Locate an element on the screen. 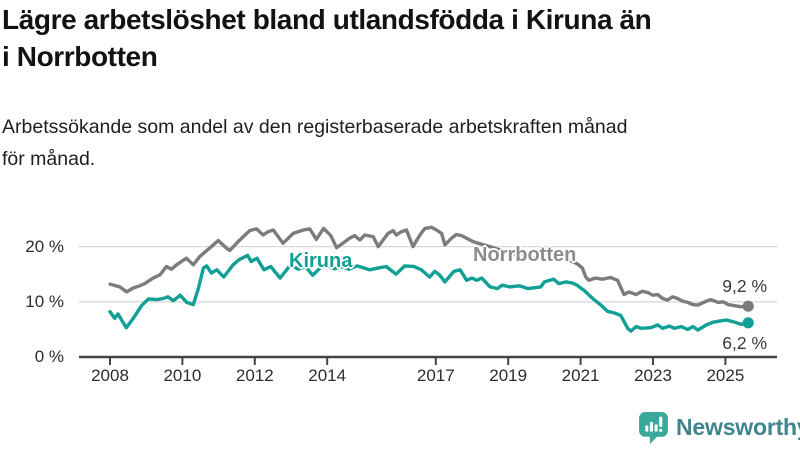 This screenshot has width=800, height=450. y-axis-label-0: 0 % is located at coordinates (49, 356).